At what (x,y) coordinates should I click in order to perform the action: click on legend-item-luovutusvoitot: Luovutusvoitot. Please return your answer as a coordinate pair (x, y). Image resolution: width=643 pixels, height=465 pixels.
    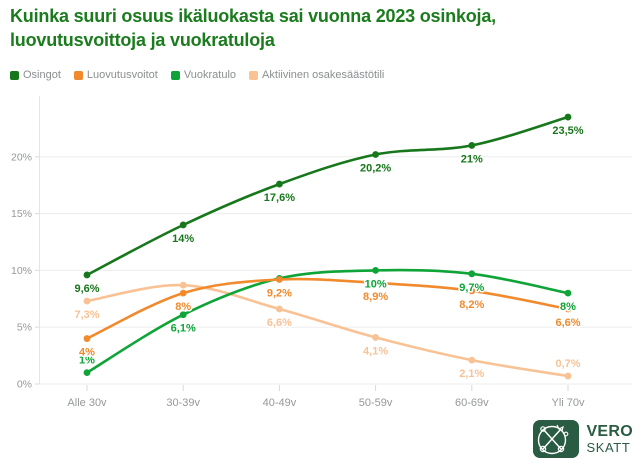
    Looking at the image, I should click on (115, 75).